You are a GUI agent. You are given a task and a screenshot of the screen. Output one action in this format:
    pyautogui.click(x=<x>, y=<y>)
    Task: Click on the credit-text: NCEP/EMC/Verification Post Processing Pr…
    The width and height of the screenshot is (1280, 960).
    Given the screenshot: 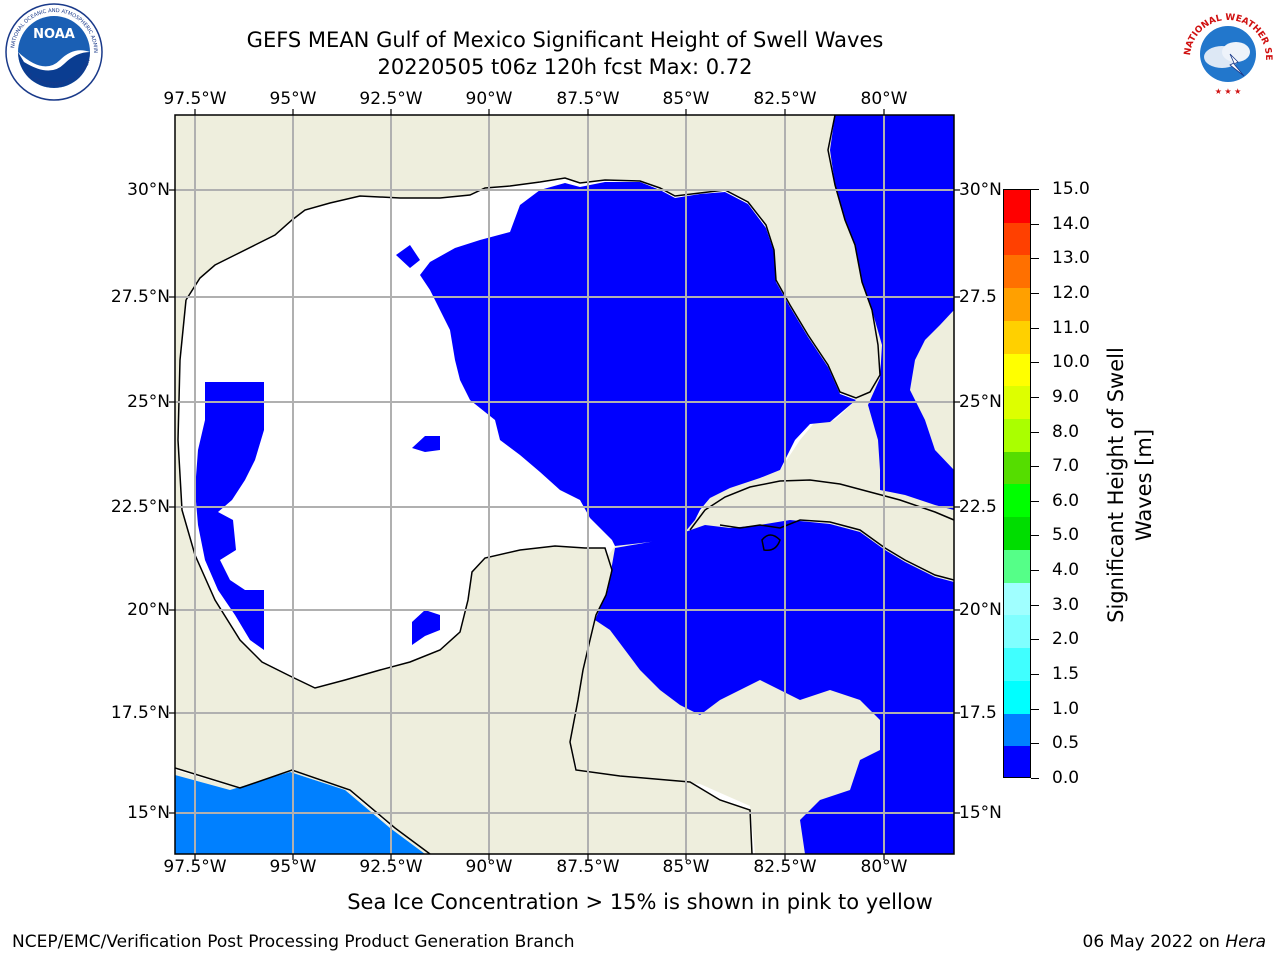 What is the action you would take?
    pyautogui.click(x=293, y=942)
    